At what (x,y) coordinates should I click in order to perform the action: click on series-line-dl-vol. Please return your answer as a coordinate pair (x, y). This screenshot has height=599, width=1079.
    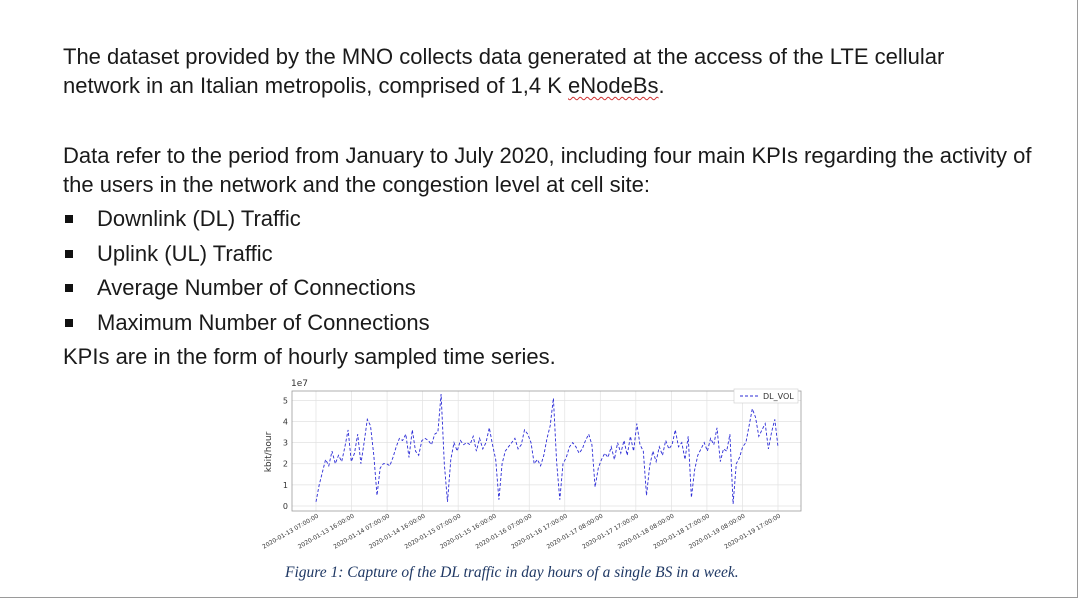
    Looking at the image, I should click on (547, 449).